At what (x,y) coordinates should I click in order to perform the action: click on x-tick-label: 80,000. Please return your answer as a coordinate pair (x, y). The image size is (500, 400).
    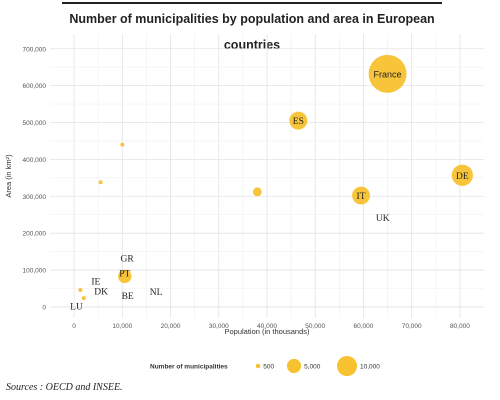
    Looking at the image, I should click on (460, 326).